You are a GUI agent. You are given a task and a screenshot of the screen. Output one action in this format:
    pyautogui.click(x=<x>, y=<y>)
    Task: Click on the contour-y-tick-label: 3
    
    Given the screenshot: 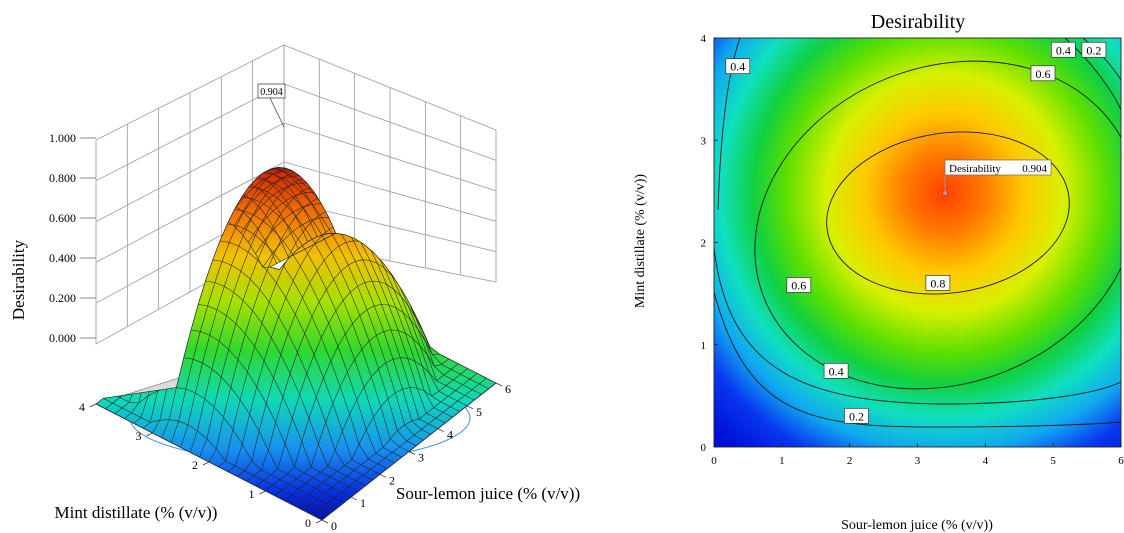 What is the action you would take?
    pyautogui.click(x=704, y=141)
    